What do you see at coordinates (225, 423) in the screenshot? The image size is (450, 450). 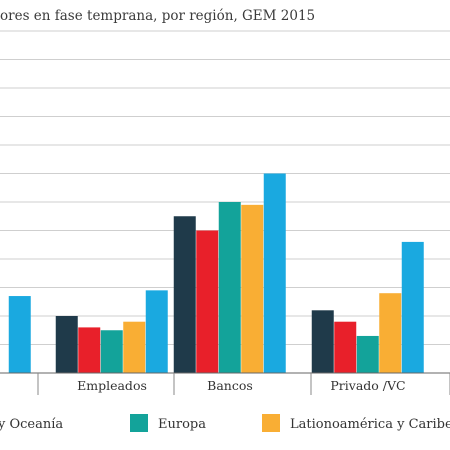 I see `legend: y Oceanía Europa Lationoamérica y Caribe` at bounding box center [225, 423].